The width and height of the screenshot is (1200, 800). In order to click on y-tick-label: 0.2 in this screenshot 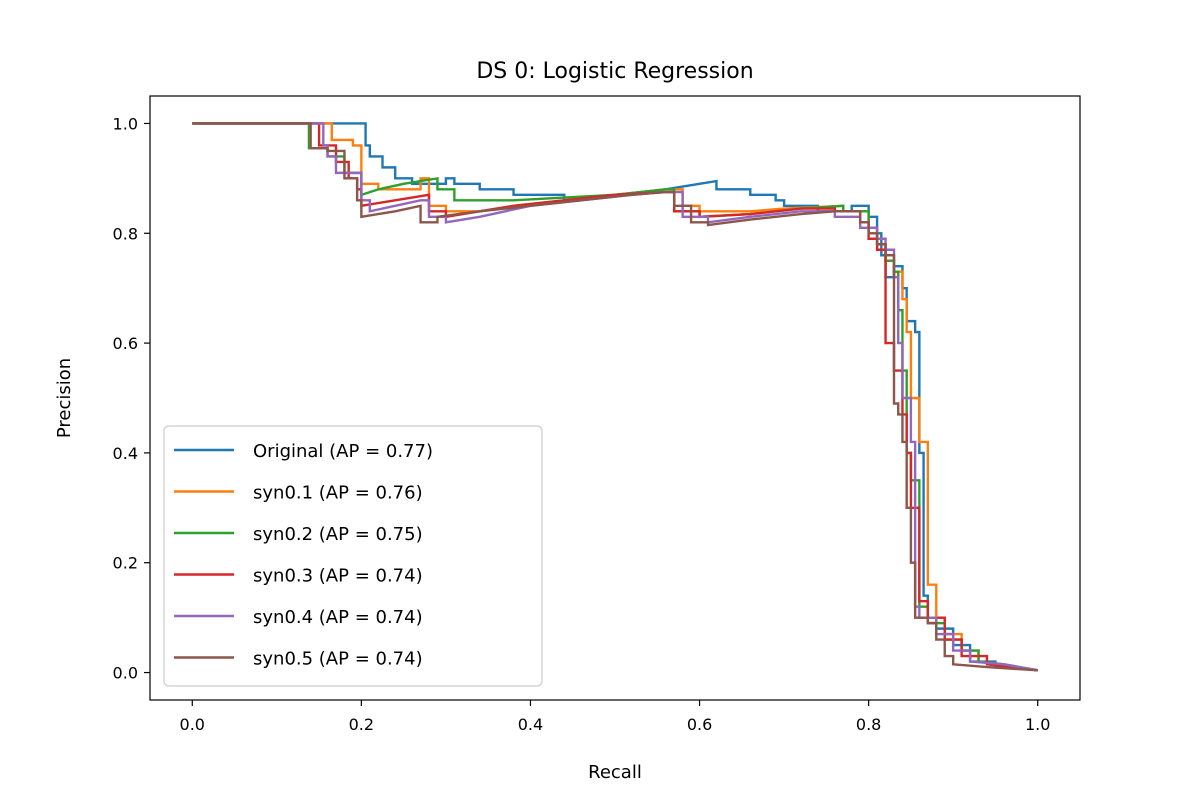, I will do `click(125, 563)`.